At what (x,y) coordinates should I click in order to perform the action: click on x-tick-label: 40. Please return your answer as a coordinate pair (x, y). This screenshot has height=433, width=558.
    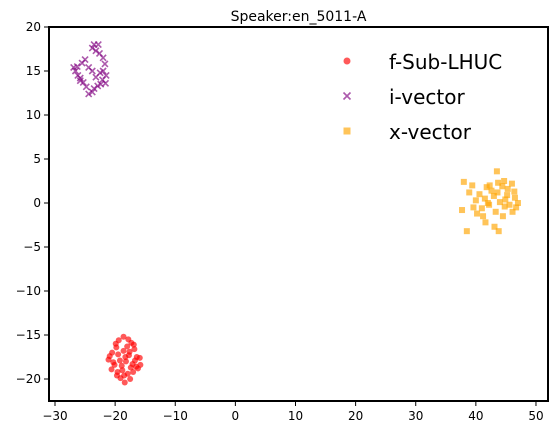
    Looking at the image, I should click on (475, 416).